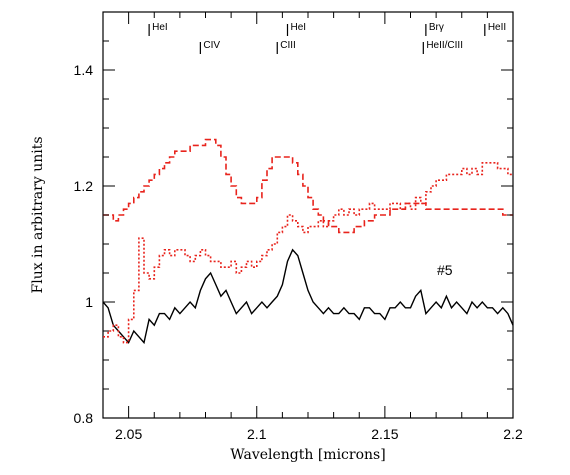  I want to click on x-tick-label: 2.15, so click(384, 434).